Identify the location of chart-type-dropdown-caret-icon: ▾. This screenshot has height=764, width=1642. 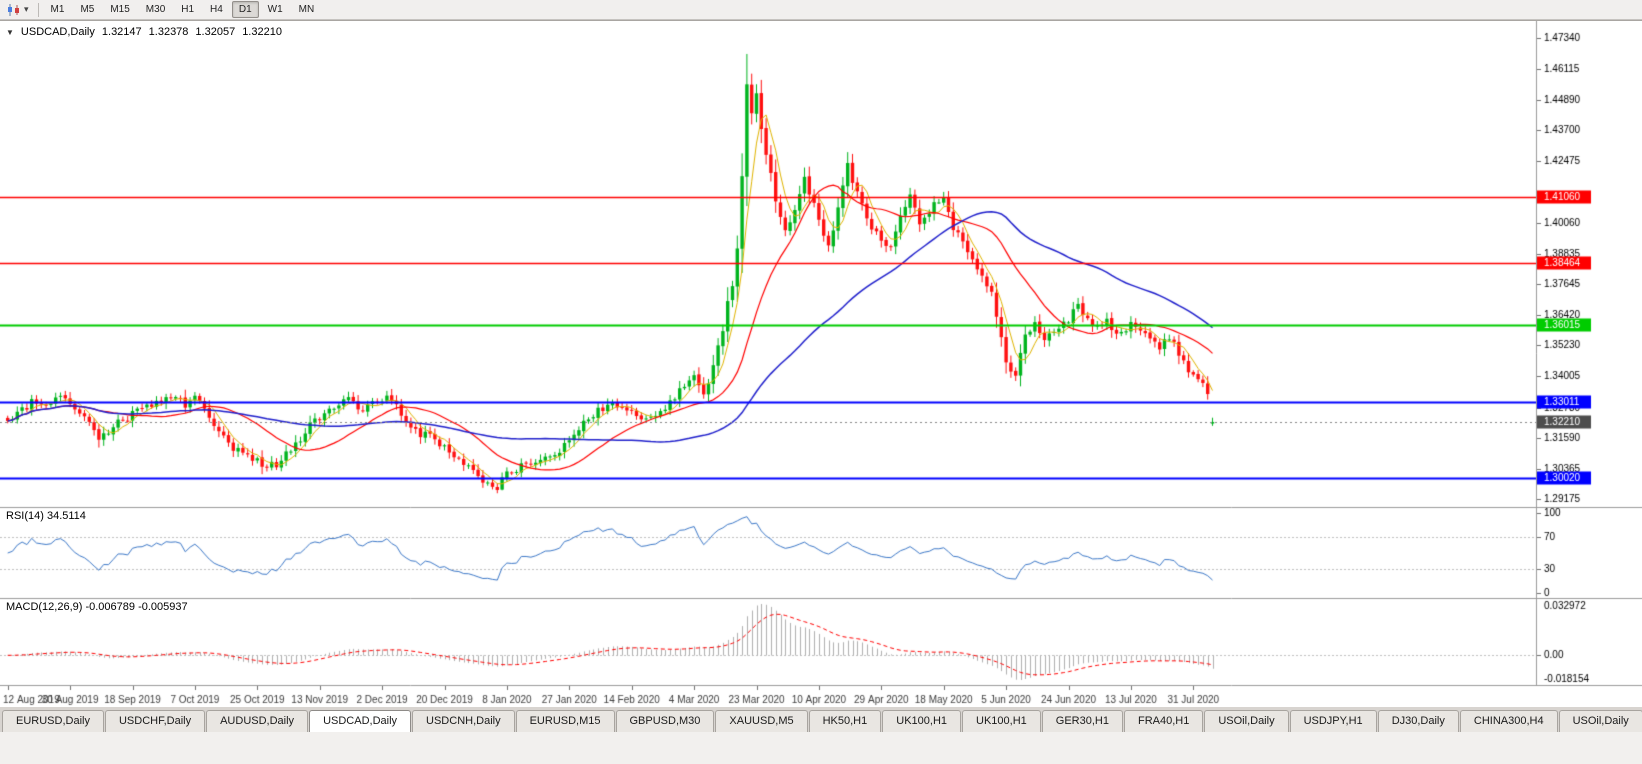
(26, 9).